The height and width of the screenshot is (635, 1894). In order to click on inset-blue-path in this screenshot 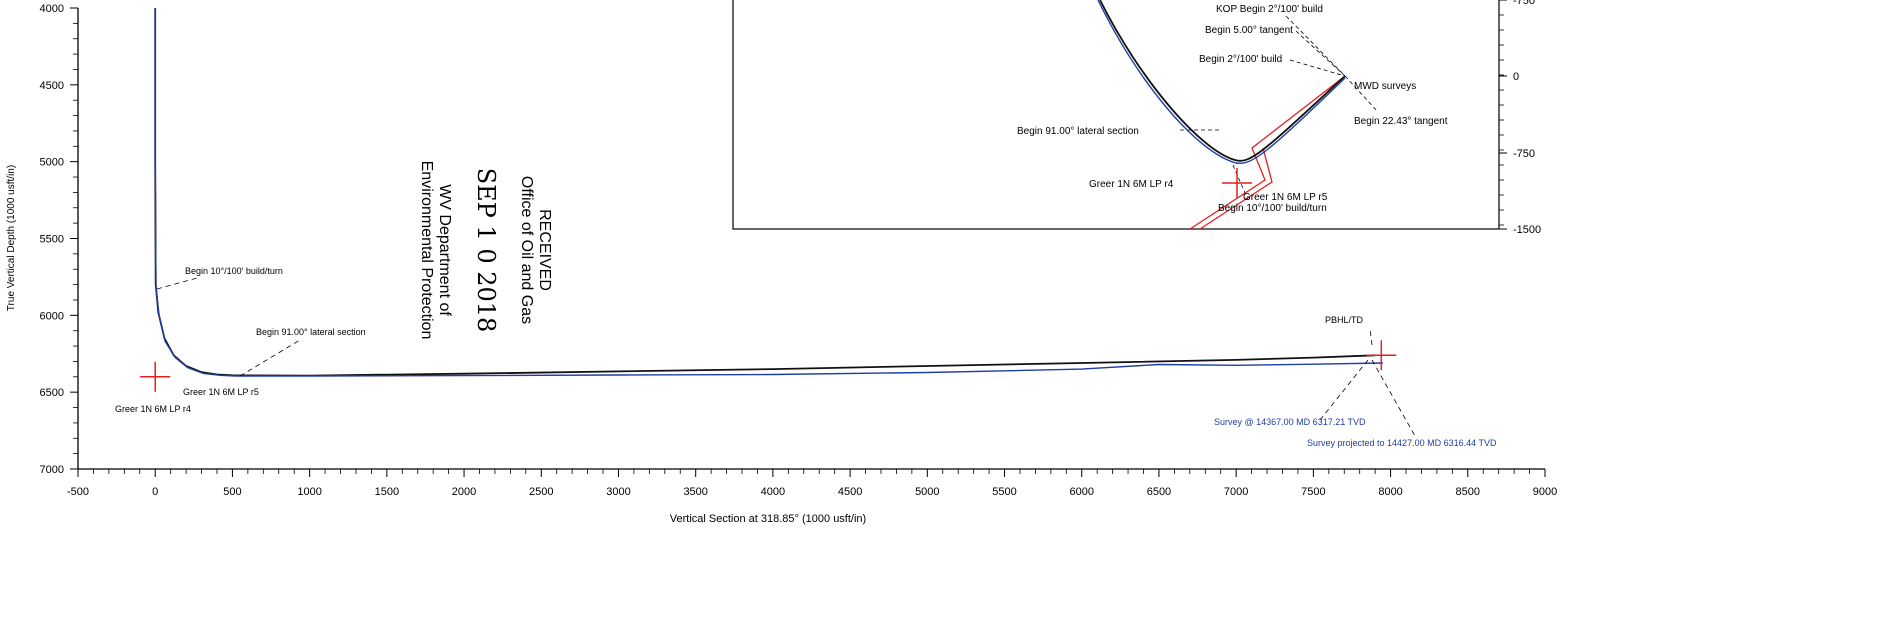, I will do `click(1221, 82)`.